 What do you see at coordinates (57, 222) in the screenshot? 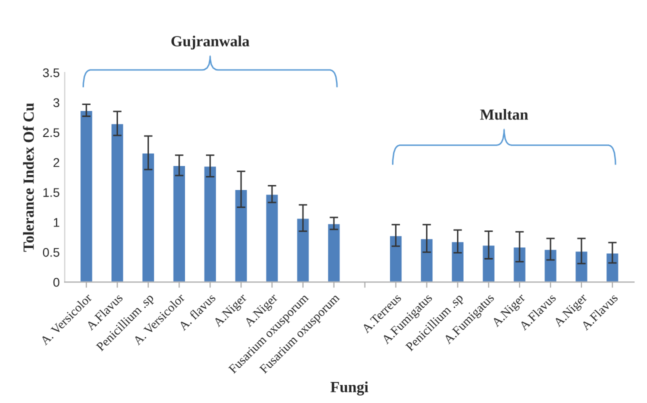
I see `y-tick-label: 1` at bounding box center [57, 222].